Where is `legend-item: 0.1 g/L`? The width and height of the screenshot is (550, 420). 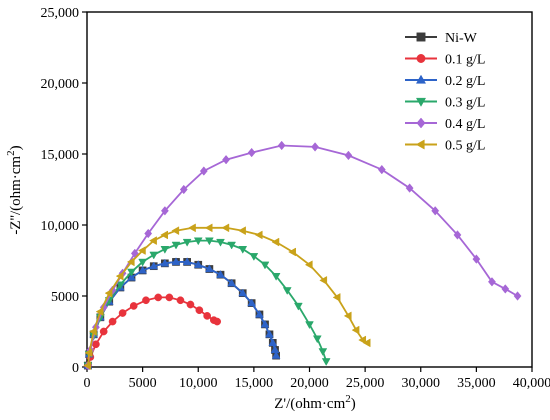 legend-item: 0.1 g/L is located at coordinates (445, 60).